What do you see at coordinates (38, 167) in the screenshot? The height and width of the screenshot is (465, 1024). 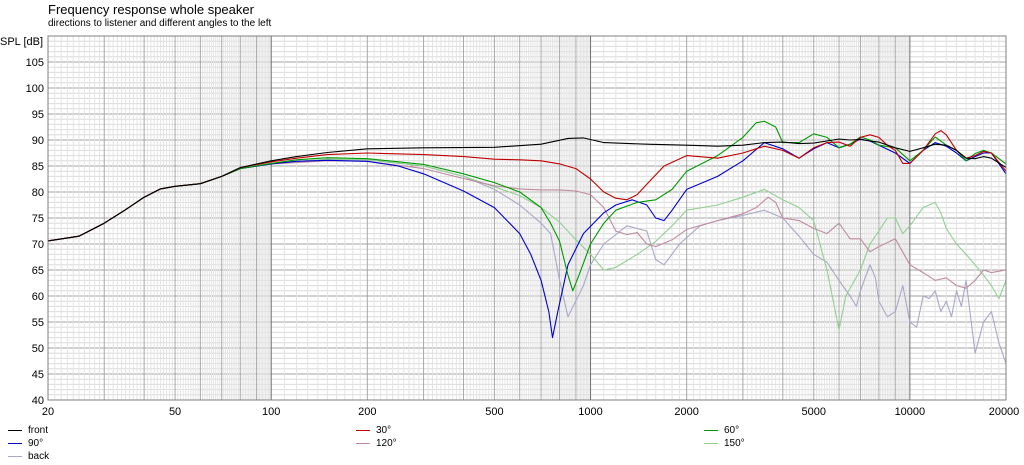 I see `y-tick-label: 85` at bounding box center [38, 167].